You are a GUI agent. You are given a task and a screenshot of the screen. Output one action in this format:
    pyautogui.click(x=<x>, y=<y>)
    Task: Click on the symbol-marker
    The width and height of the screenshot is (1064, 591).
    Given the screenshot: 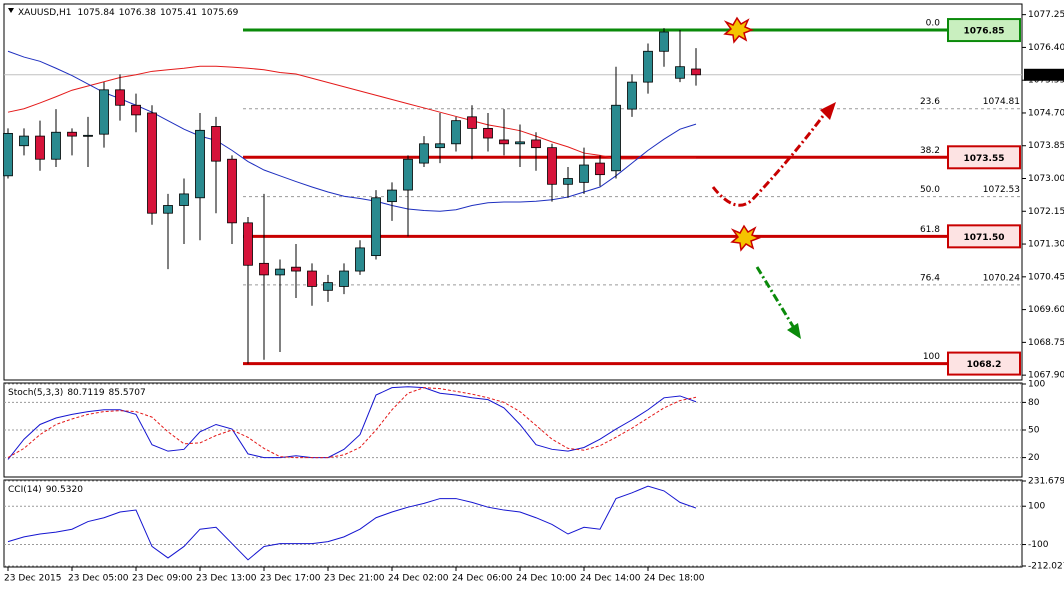 What is the action you would take?
    pyautogui.click(x=11, y=10)
    